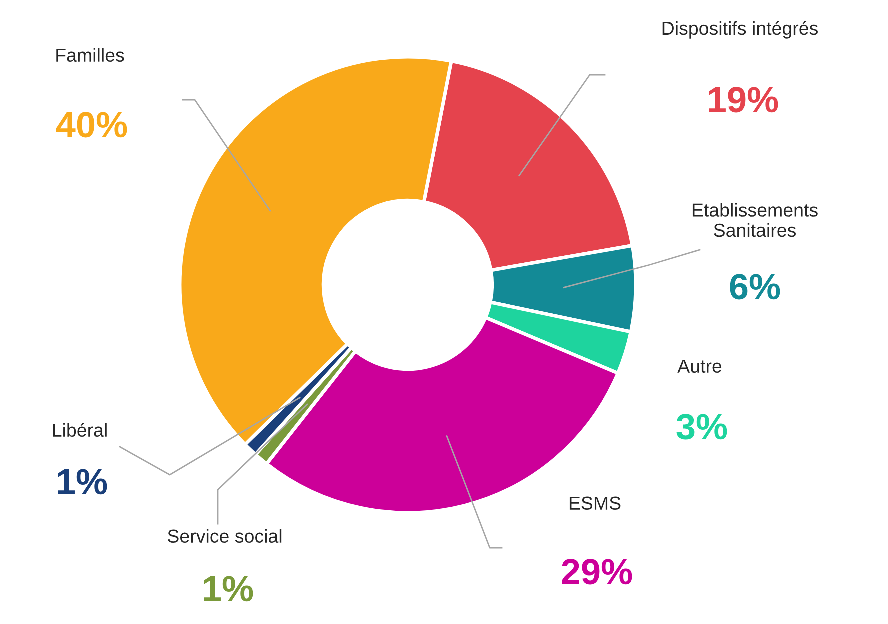 This screenshot has width=888, height=624. Describe the element at coordinates (740, 30) in the screenshot. I see `slice-label: Dispositifs intégrés` at that location.